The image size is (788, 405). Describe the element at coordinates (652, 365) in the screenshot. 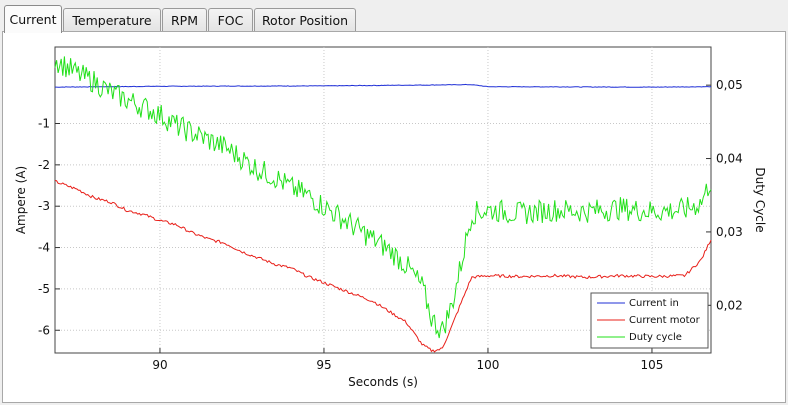

I see `x-tick-label: 105` at that location.